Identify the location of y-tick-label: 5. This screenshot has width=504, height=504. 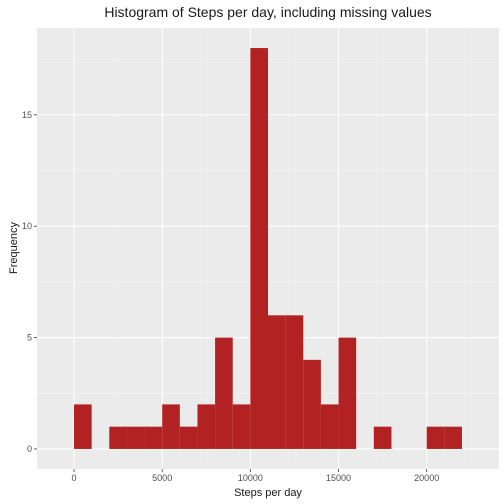
(29, 338).